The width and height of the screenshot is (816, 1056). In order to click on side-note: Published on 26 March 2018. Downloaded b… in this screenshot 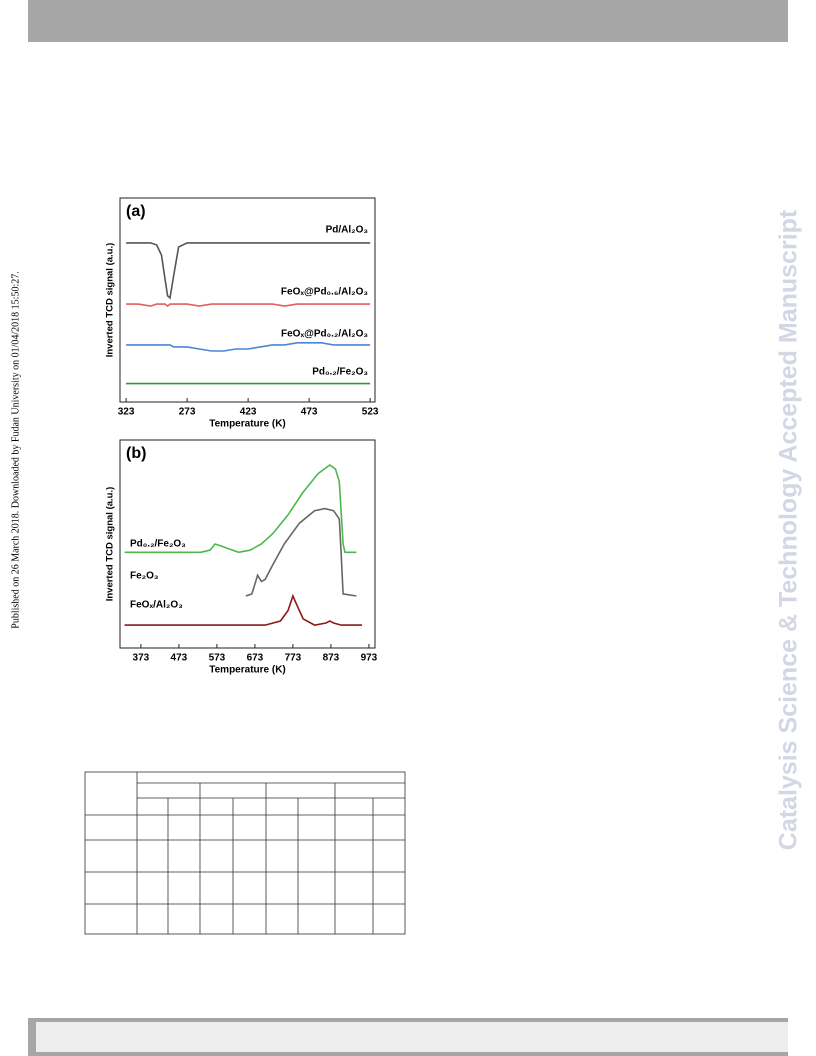, I will do `click(15, 449)`.